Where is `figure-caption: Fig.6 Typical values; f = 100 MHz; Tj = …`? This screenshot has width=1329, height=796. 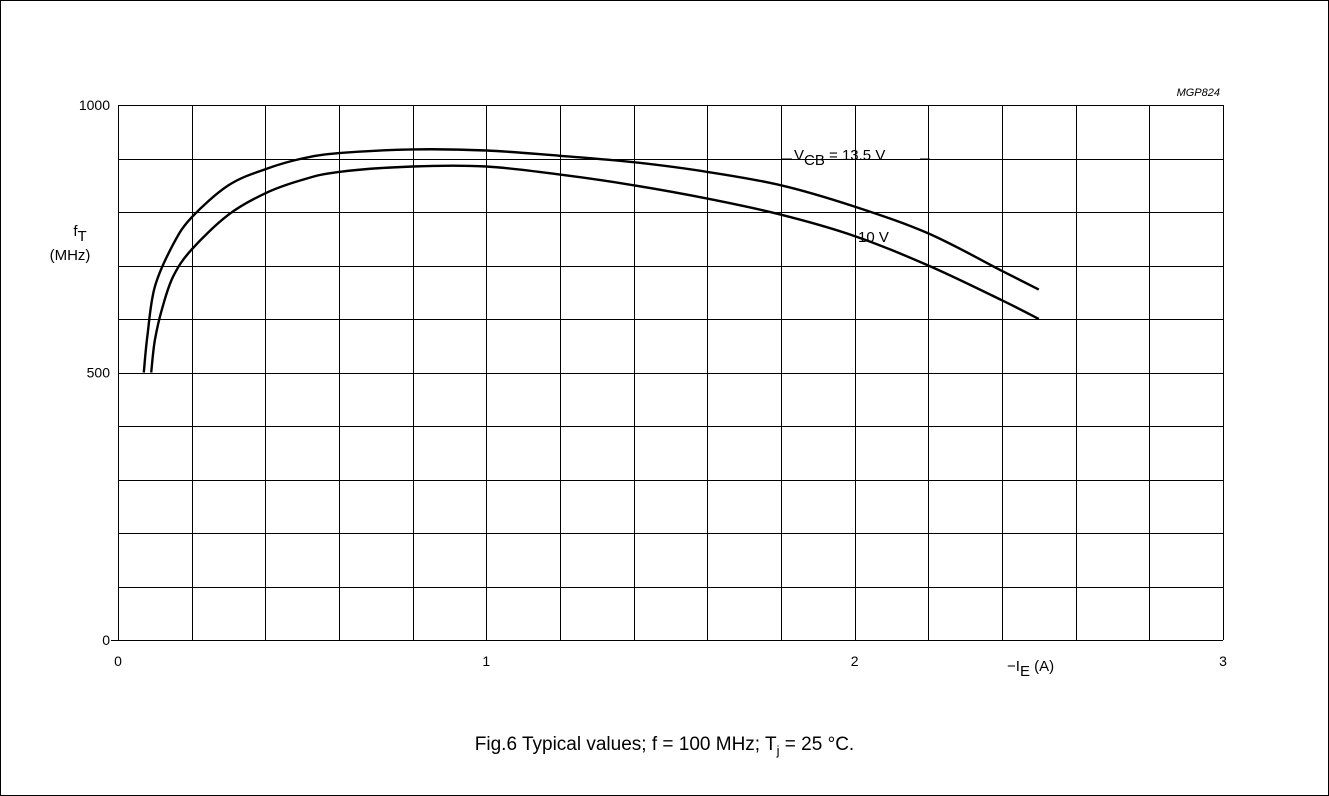 figure-caption: Fig.6 Typical values; f = 100 MHz; Tj = … is located at coordinates (664, 746).